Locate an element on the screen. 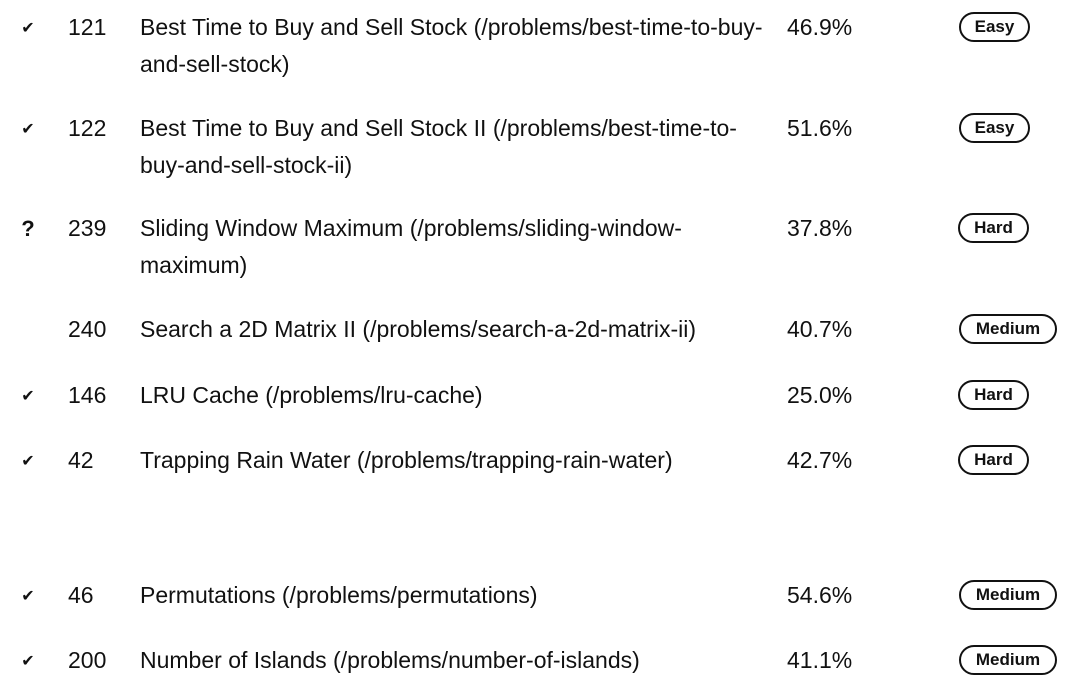 This screenshot has height=691, width=1080. problem-number: 239 is located at coordinates (87, 228).